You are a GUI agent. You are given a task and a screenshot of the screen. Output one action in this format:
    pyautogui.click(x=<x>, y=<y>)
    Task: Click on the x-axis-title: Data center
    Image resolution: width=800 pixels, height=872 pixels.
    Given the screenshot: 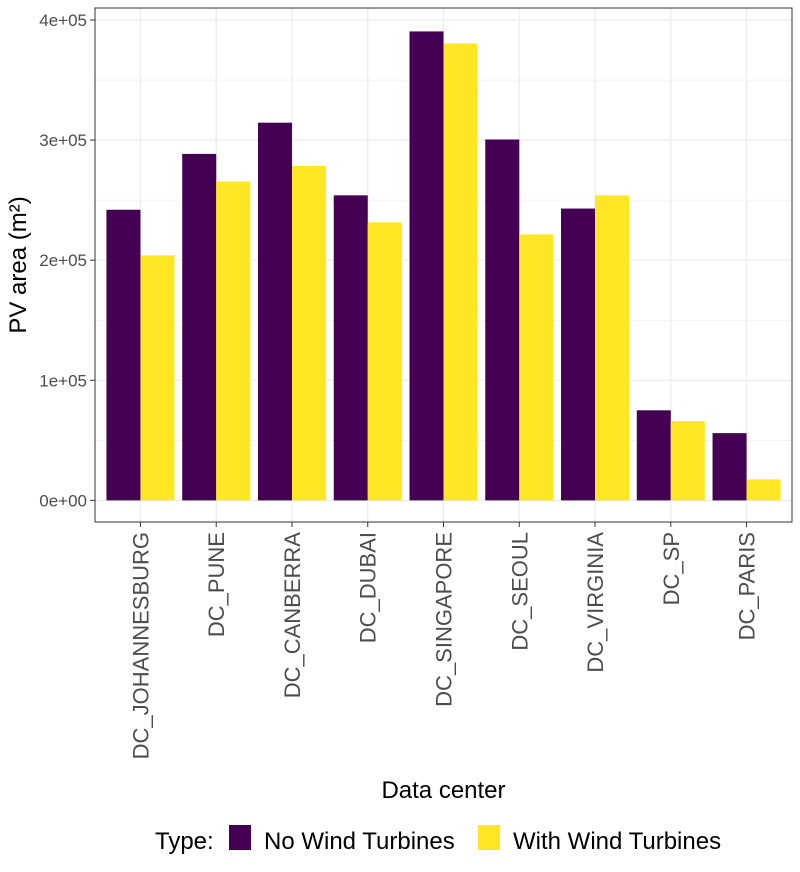 What is the action you would take?
    pyautogui.click(x=443, y=790)
    